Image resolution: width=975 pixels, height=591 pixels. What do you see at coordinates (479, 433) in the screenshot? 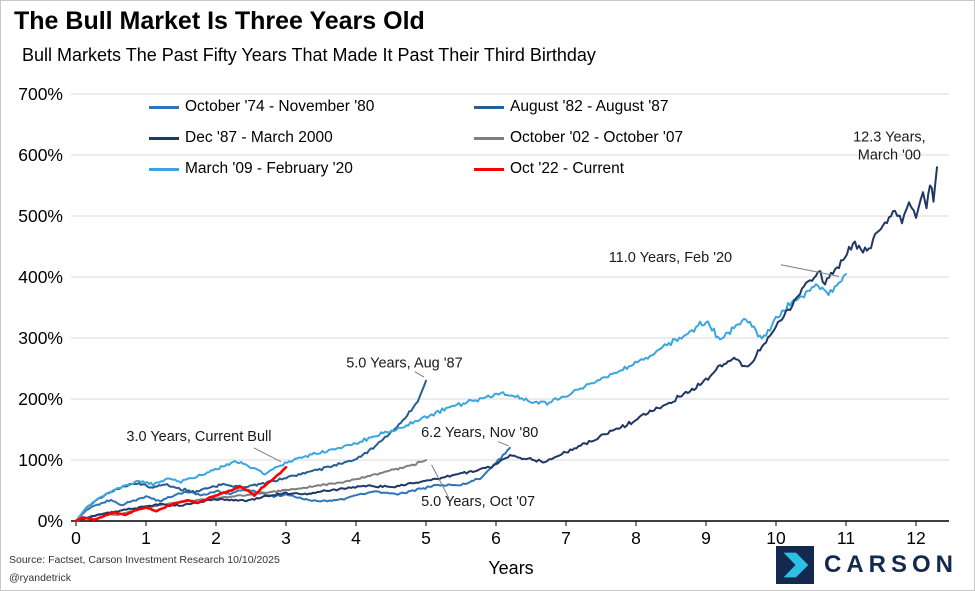
I see `svg-text: 6.2 Years, Nov '80` at bounding box center [479, 433].